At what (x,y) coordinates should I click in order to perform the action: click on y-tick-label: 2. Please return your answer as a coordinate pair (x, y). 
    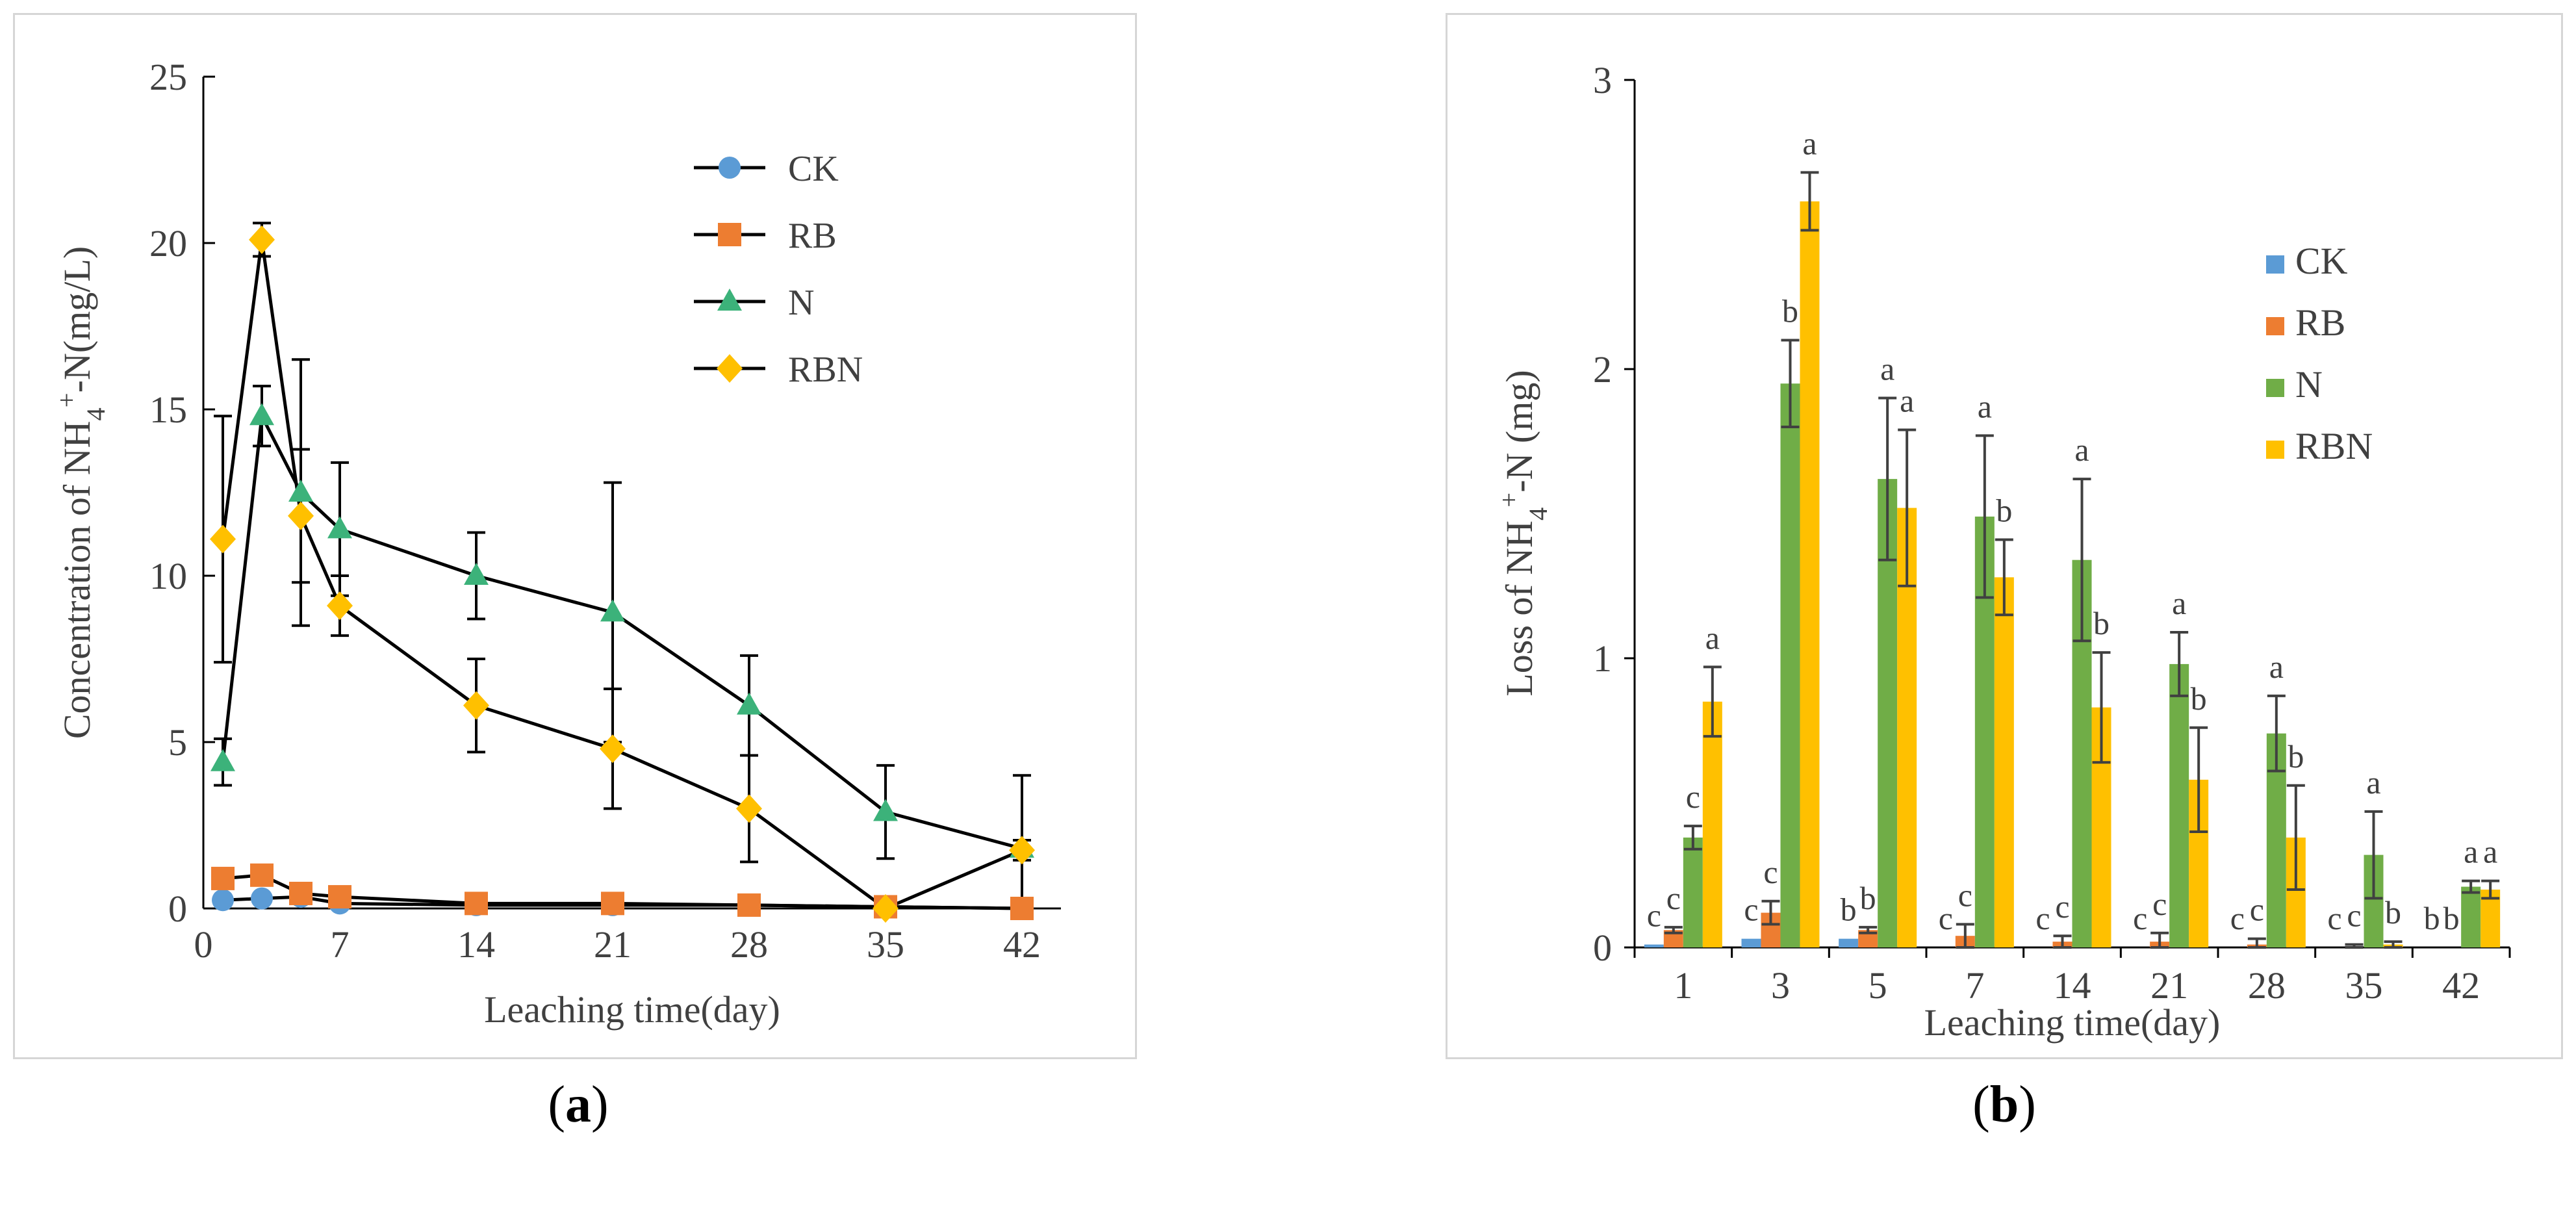
    Looking at the image, I should click on (1602, 369).